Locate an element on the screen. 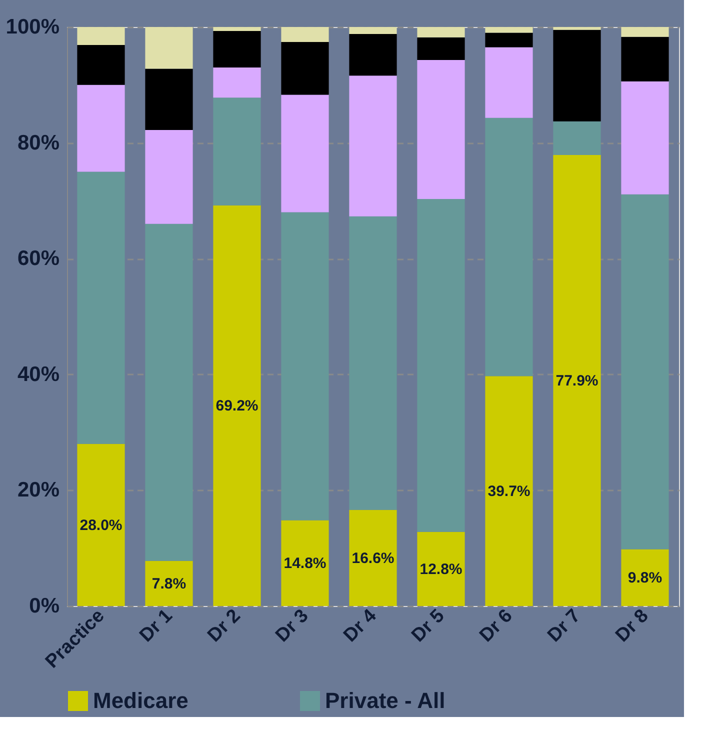  y-tick-label: 100% is located at coordinates (33, 27).